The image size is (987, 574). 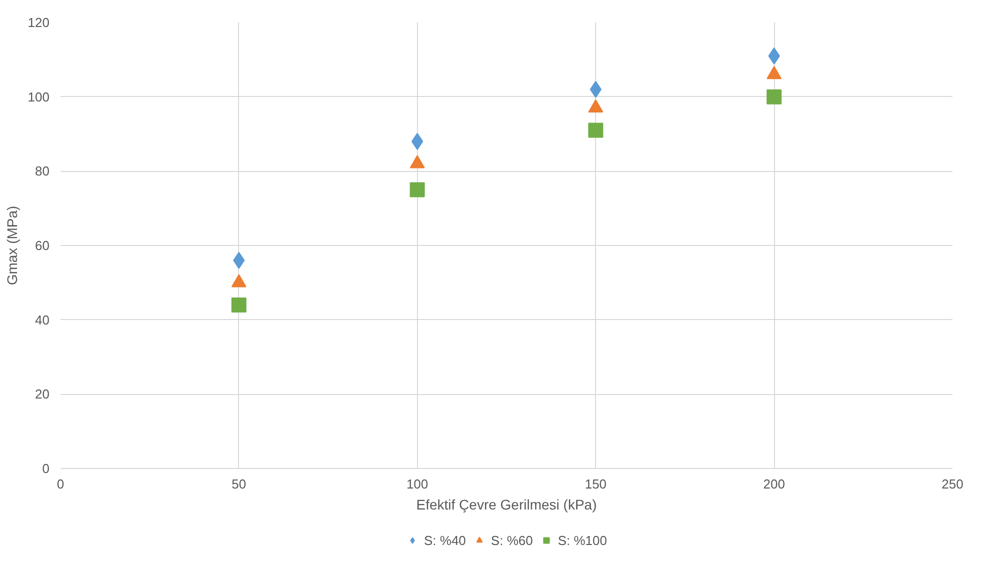 I want to click on y-axis-title: Gmax (MPa), so click(x=12, y=246).